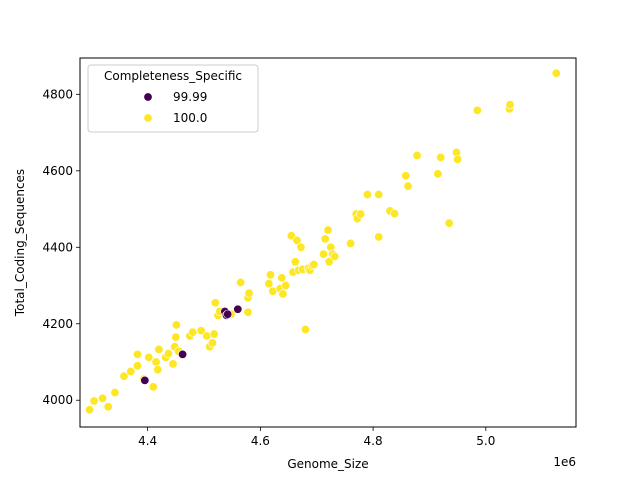 The height and width of the screenshot is (484, 640). What do you see at coordinates (485, 441) in the screenshot?
I see `x-tick-label: 5.0` at bounding box center [485, 441].